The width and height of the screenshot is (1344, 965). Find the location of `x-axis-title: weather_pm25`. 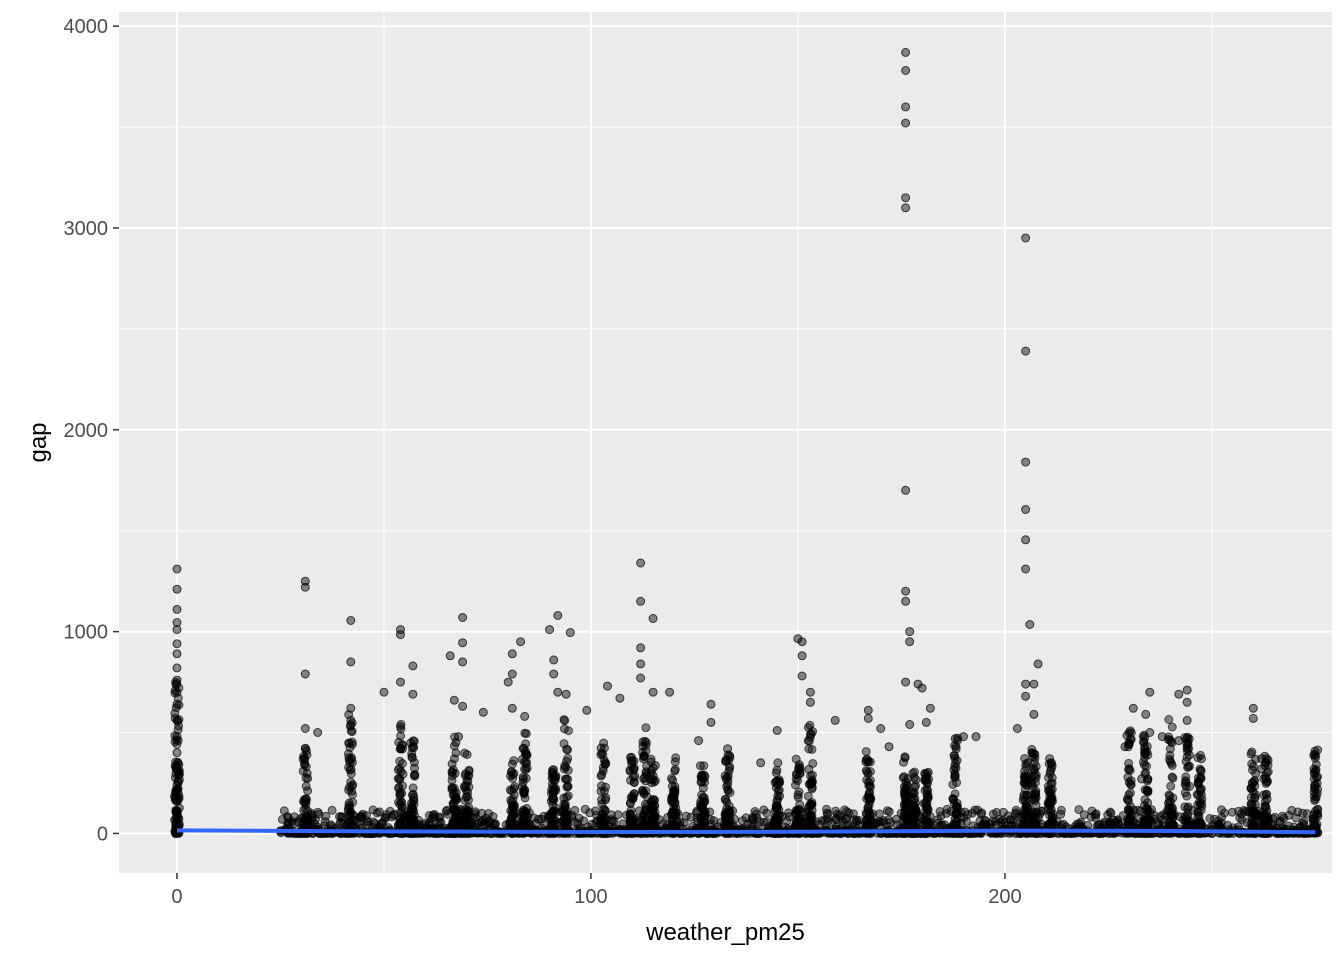

x-axis-title: weather_pm25 is located at coordinates (725, 932).